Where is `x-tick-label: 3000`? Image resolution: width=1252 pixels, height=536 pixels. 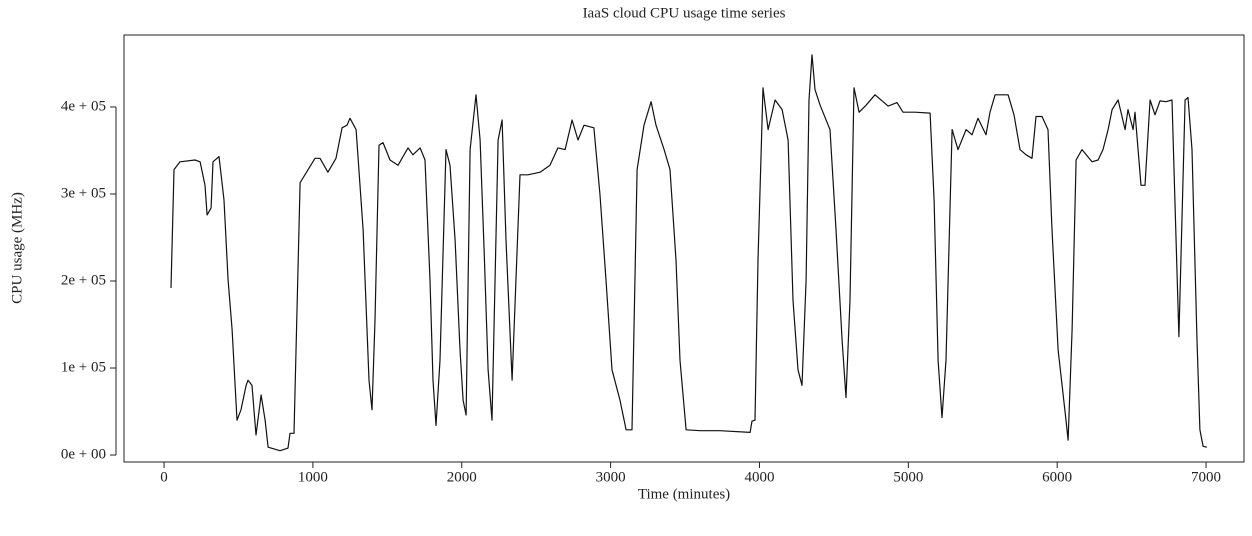 x-tick-label: 3000 is located at coordinates (611, 477).